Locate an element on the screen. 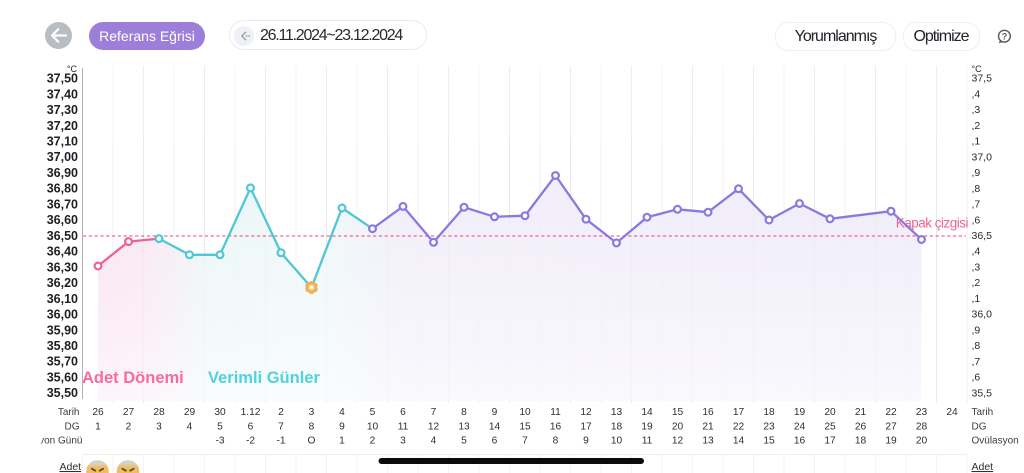 Image resolution: width=1024 pixels, height=473 pixels. svg-text: Adet Dönemi is located at coordinates (133, 378).